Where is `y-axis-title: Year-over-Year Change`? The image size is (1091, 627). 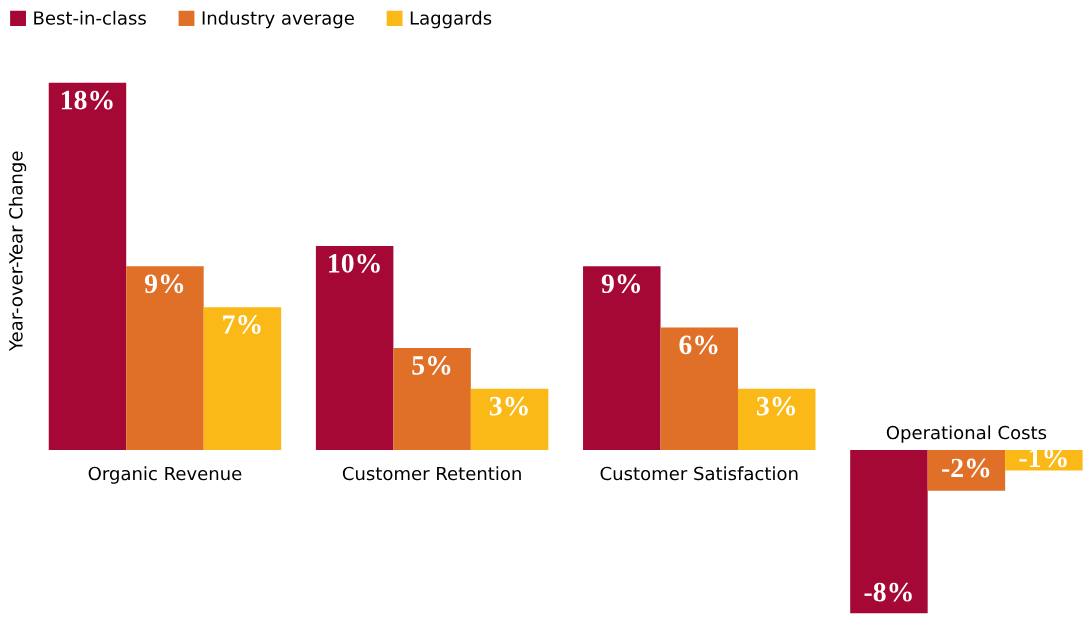 y-axis-title: Year-over-Year Change is located at coordinates (17, 251).